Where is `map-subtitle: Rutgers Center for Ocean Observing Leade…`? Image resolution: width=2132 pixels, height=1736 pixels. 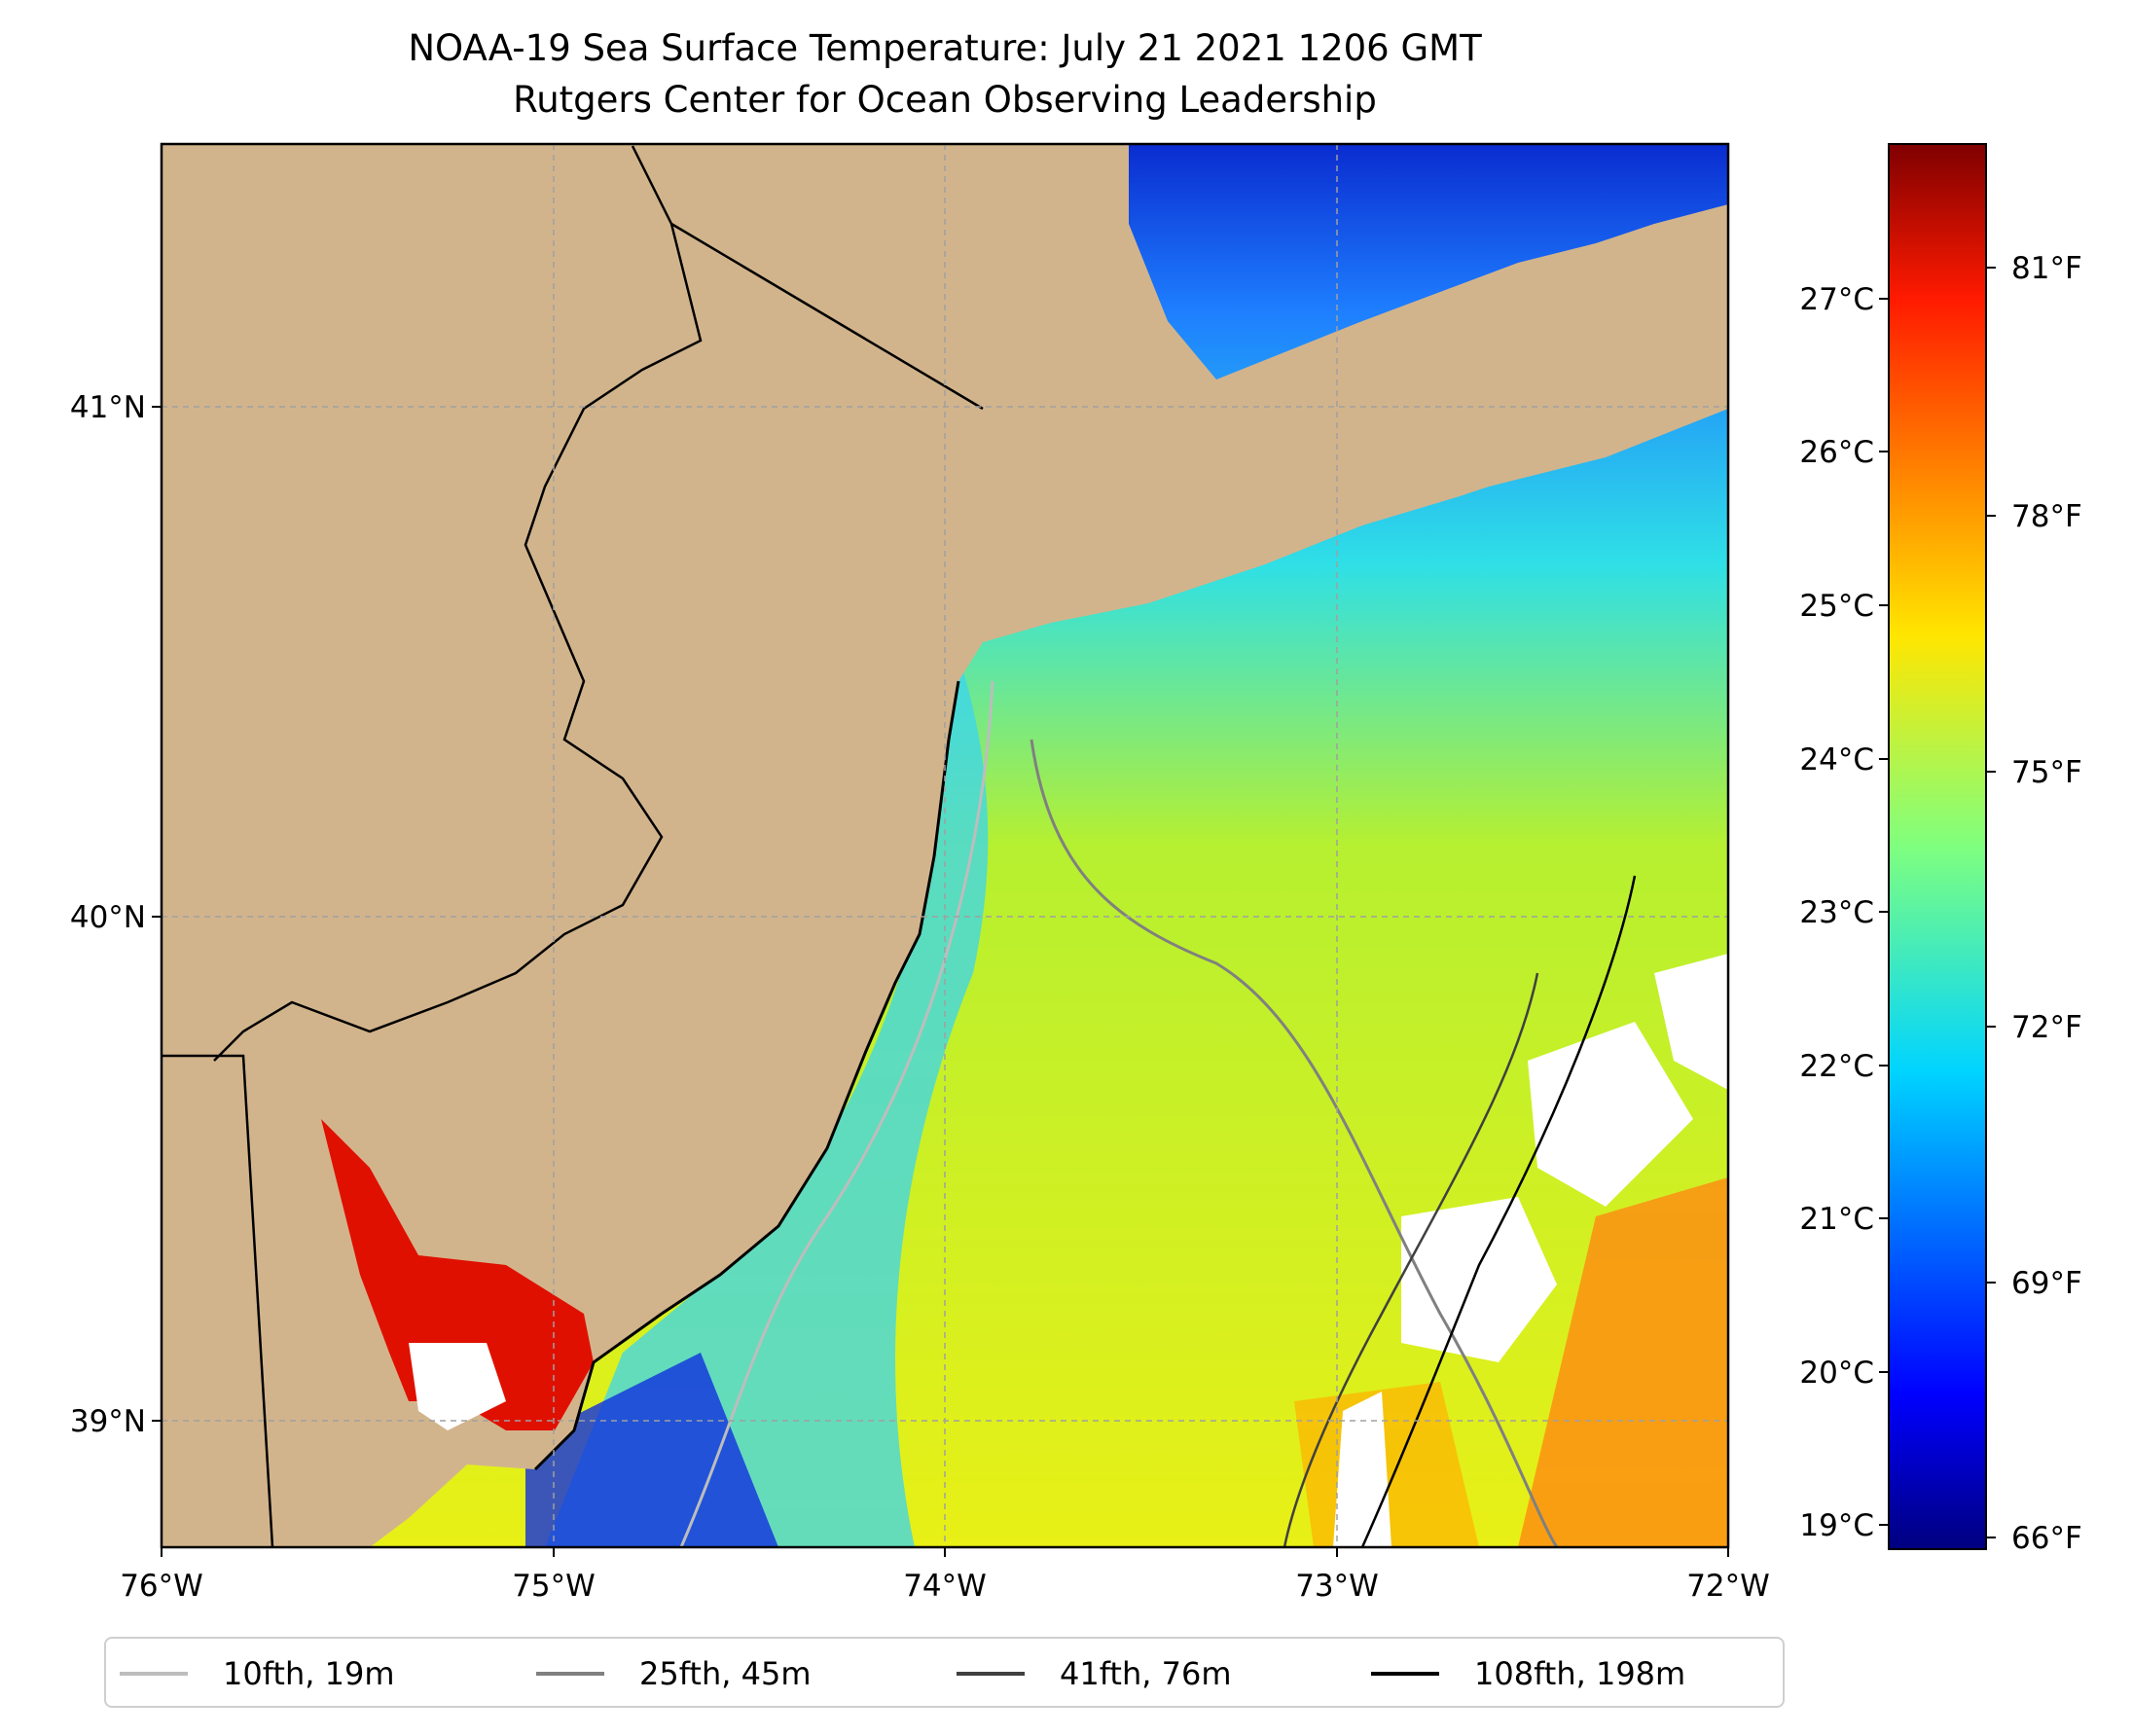
map-subtitle: Rutgers Center for Ocean Observing Leade… is located at coordinates (945, 100).